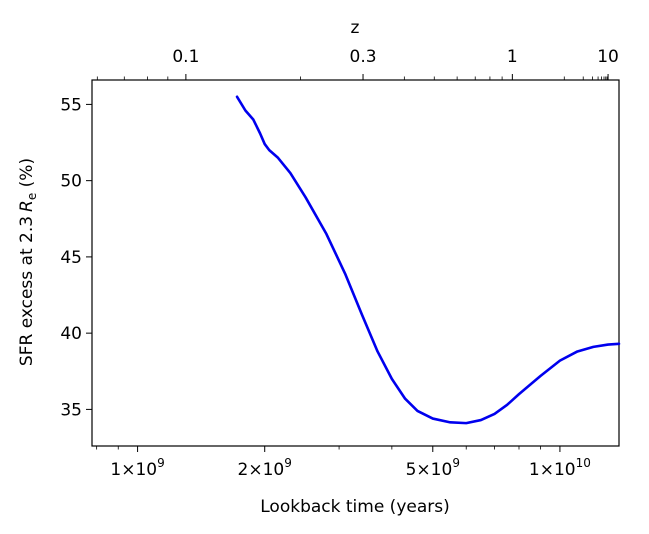 This screenshot has height=534, width=649. What do you see at coordinates (71, 410) in the screenshot?
I see `y-tick-label: 35` at bounding box center [71, 410].